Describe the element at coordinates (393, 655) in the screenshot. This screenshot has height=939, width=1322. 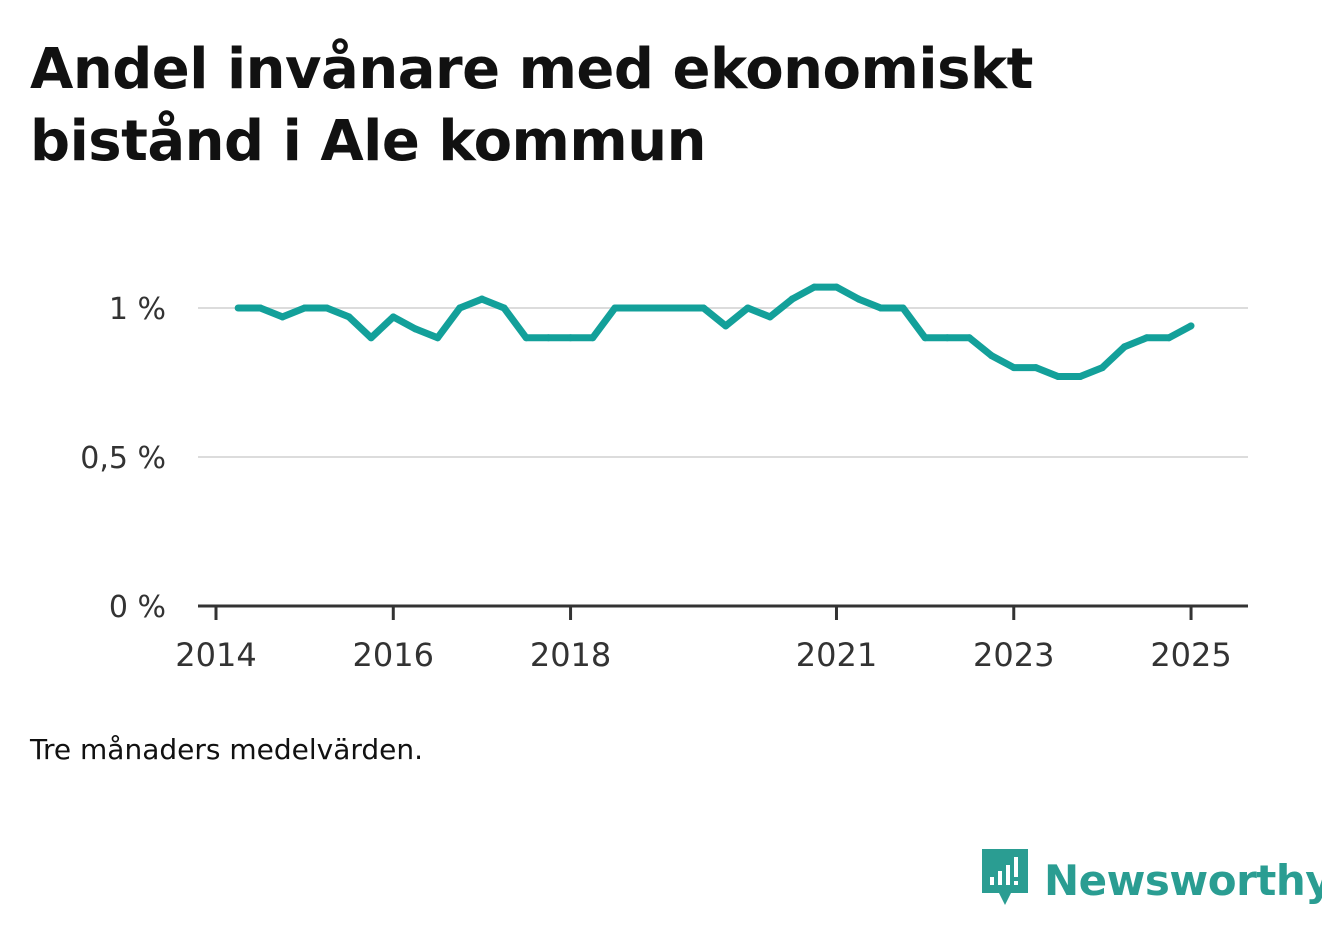
I see `x-tick-label: 2016` at that location.